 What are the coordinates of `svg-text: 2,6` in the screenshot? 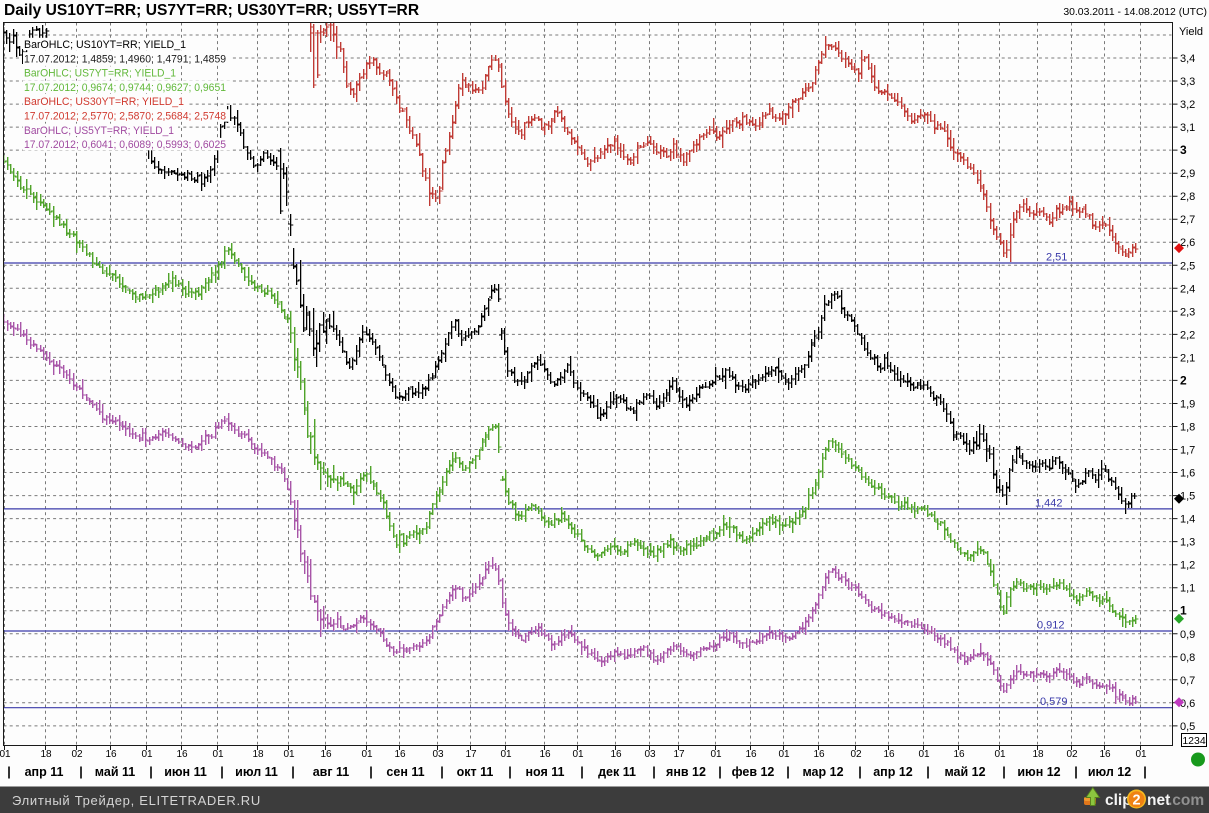 It's located at (1187, 243).